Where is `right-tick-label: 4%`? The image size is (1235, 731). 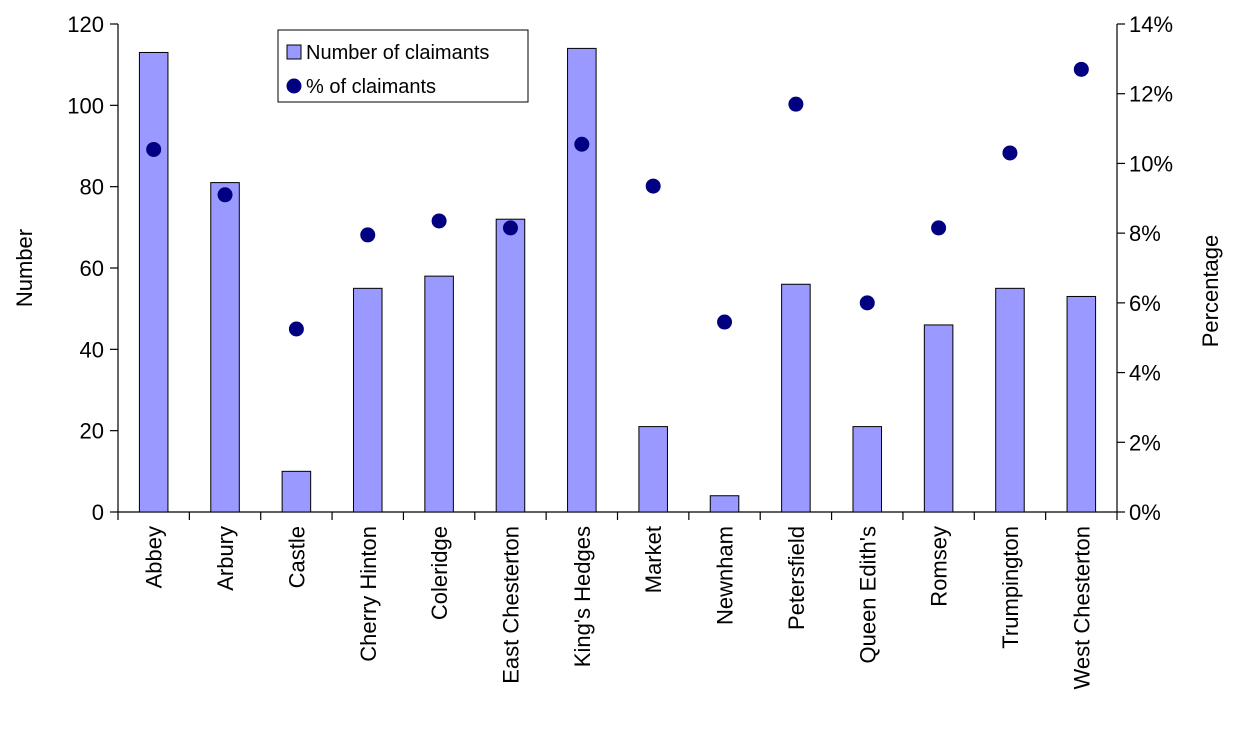
right-tick-label: 4% is located at coordinates (1145, 373).